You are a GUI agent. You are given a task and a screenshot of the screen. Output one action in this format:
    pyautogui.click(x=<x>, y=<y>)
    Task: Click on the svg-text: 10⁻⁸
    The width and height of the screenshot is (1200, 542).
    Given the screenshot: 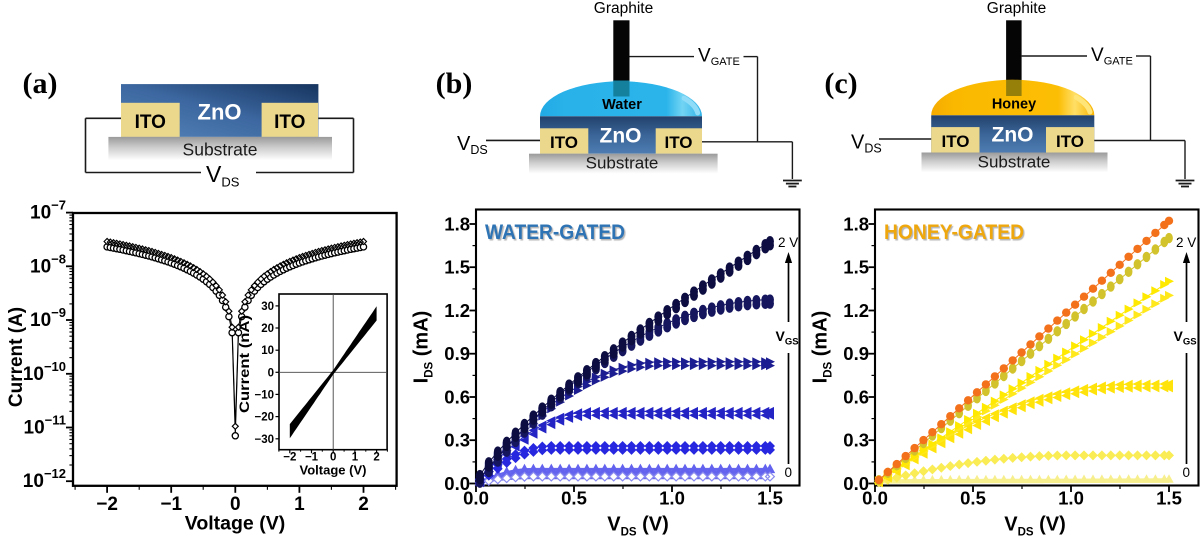 What is the action you would take?
    pyautogui.click(x=48, y=264)
    